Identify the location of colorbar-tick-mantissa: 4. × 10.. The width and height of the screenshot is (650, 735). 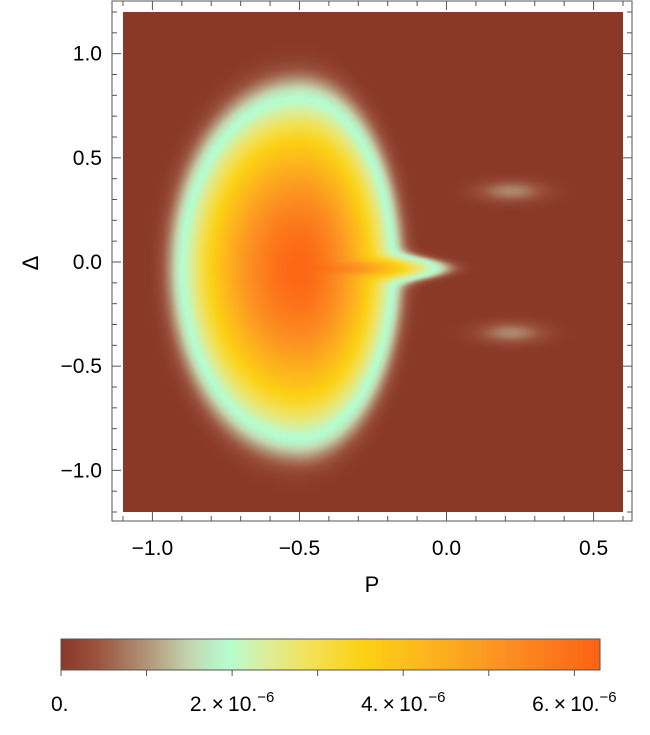
(394, 704).